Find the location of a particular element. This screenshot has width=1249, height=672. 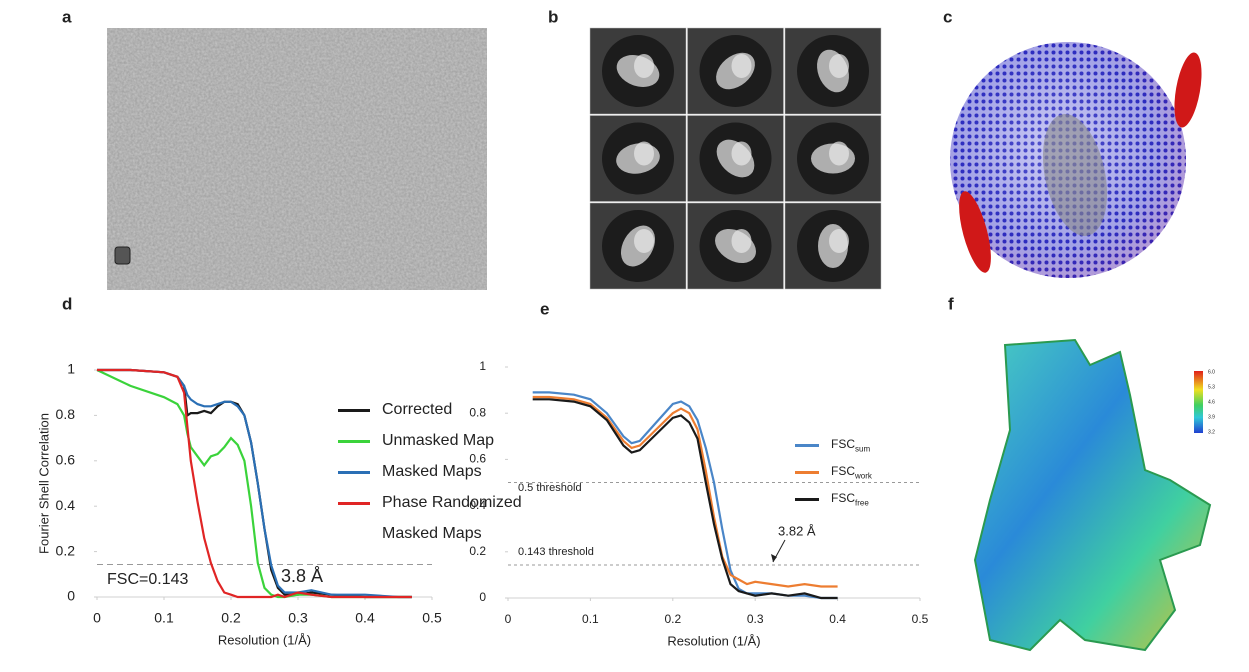

legend-item: FSCwork is located at coordinates (850, 473).